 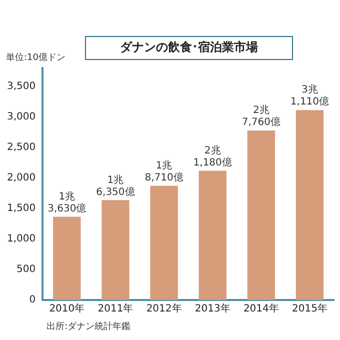 What do you see at coordinates (115, 186) in the screenshot?
I see `annotation: 1兆 6,350億` at bounding box center [115, 186].